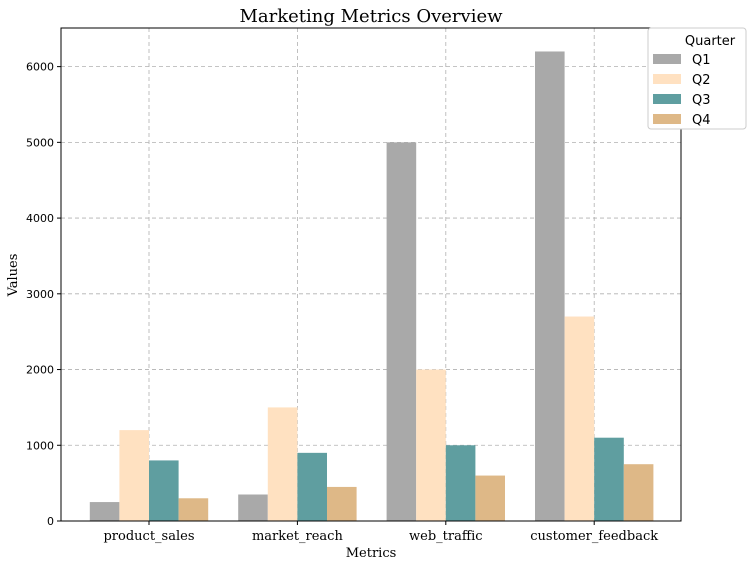 The image size is (751, 567). I want to click on y-axis-label: Values, so click(13, 276).